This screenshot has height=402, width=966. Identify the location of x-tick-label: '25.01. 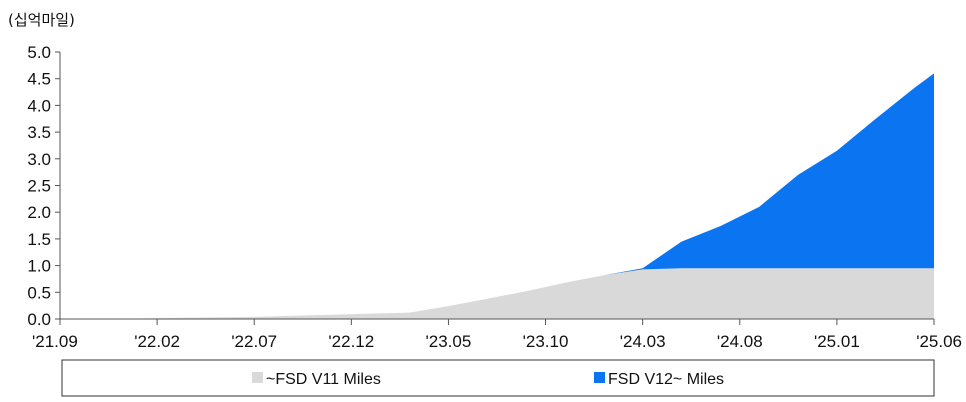
(837, 341).